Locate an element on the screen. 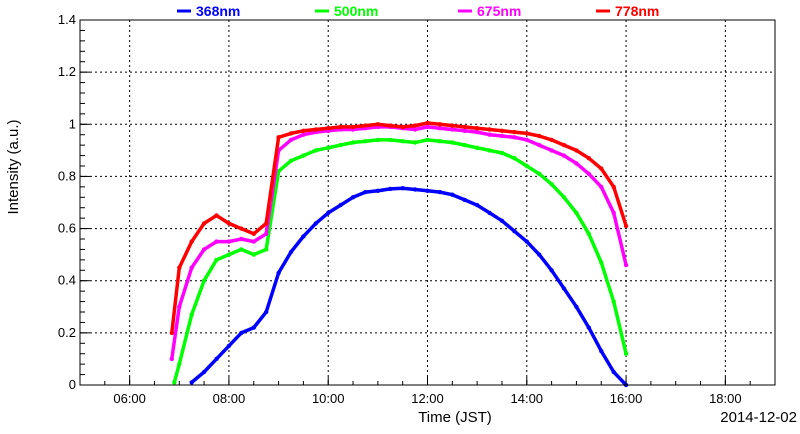 The image size is (800, 434). x-tick-label: 12:00 is located at coordinates (427, 398).